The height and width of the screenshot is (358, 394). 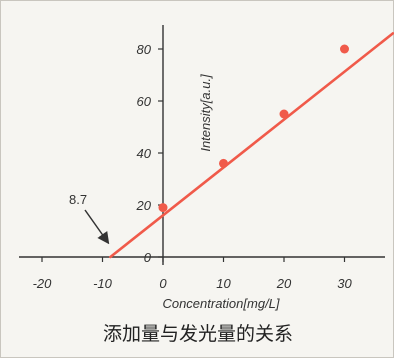 What do you see at coordinates (205, 113) in the screenshot?
I see `y-axis-title: Intensity[a.u.]` at bounding box center [205, 113].